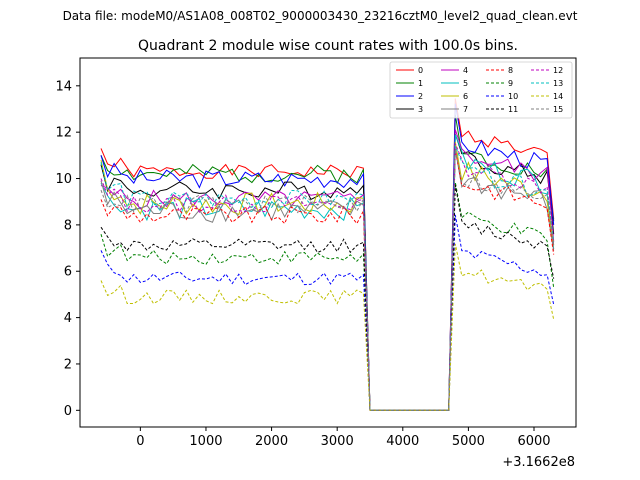 This screenshot has height=480, width=640. I want to click on x-tick-label: 2000, so click(271, 441).